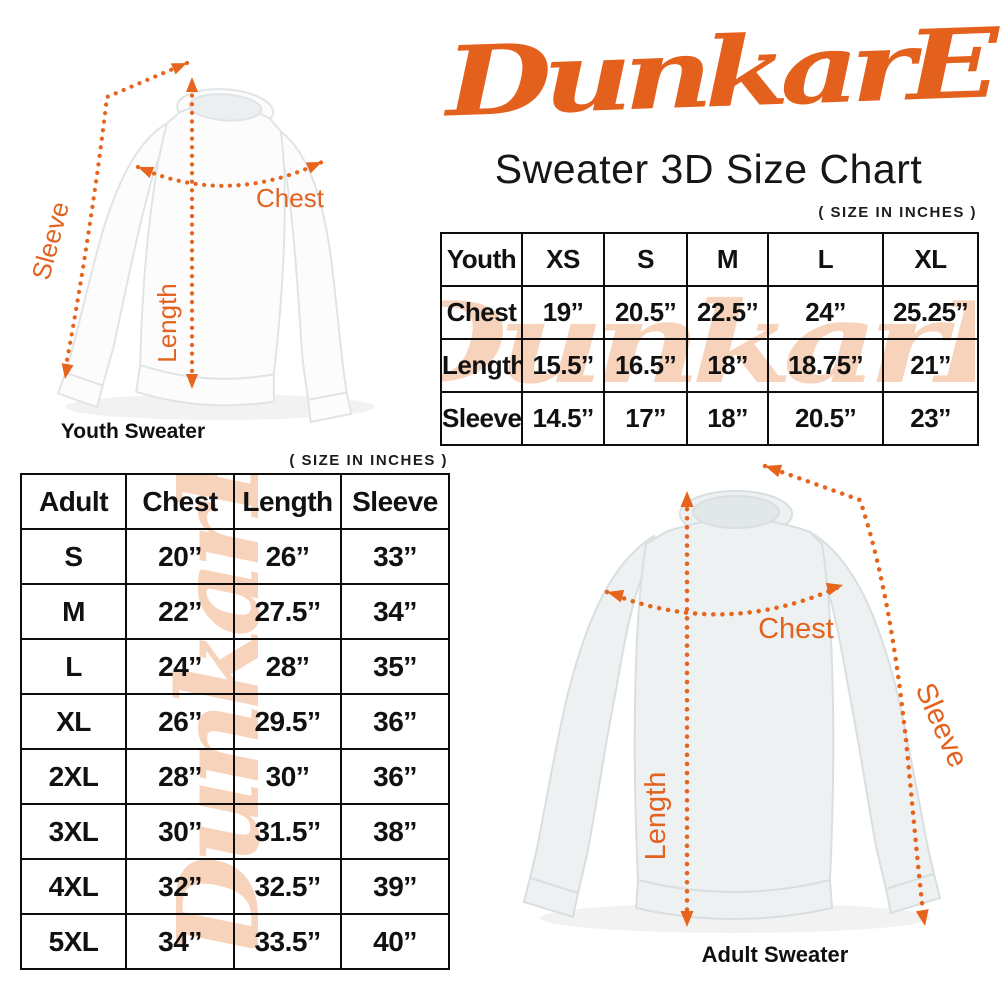 Image resolution: width=1000 pixels, height=1000 pixels. I want to click on cell: XS, so click(563, 259).